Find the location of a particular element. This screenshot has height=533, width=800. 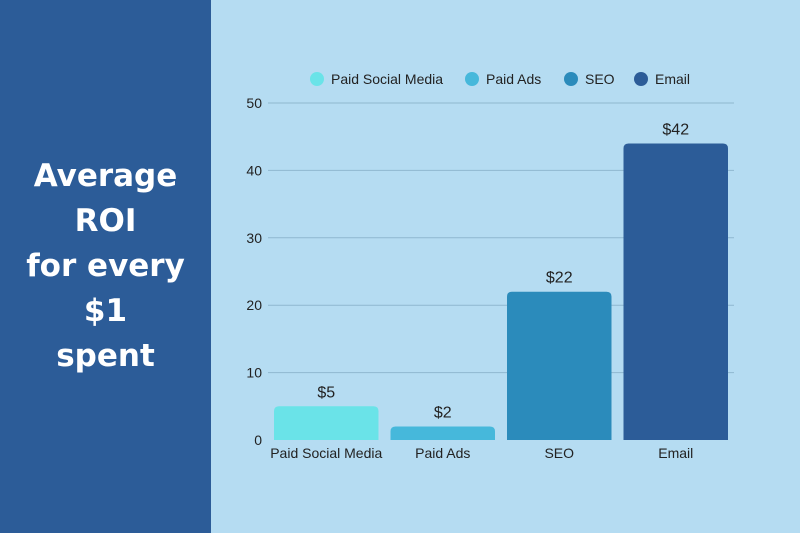

data-label-2: $22 is located at coordinates (559, 278).